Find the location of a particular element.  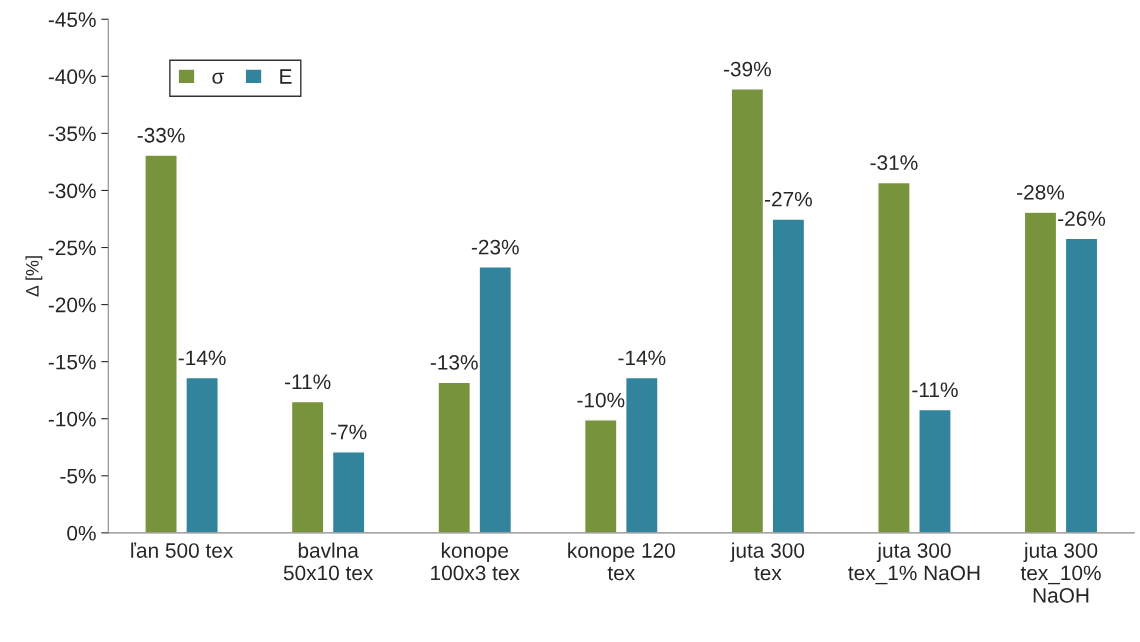

x-tick-label: juta 300 tex_1% NaOH is located at coordinates (914, 563).